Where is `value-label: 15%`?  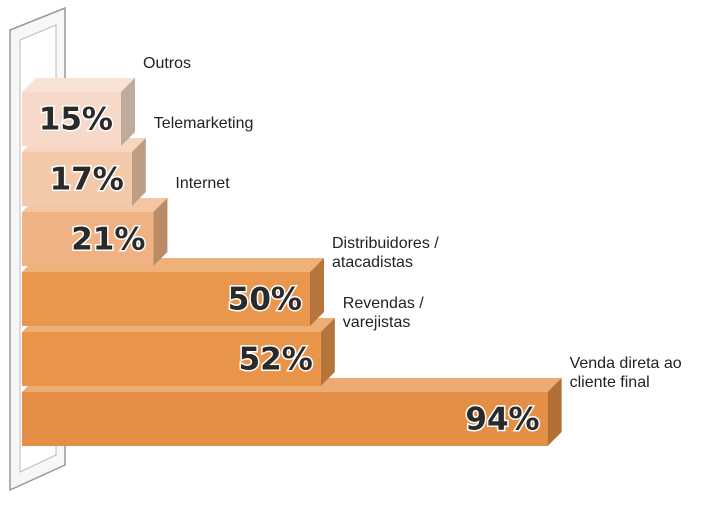 value-label: 15% is located at coordinates (76, 120).